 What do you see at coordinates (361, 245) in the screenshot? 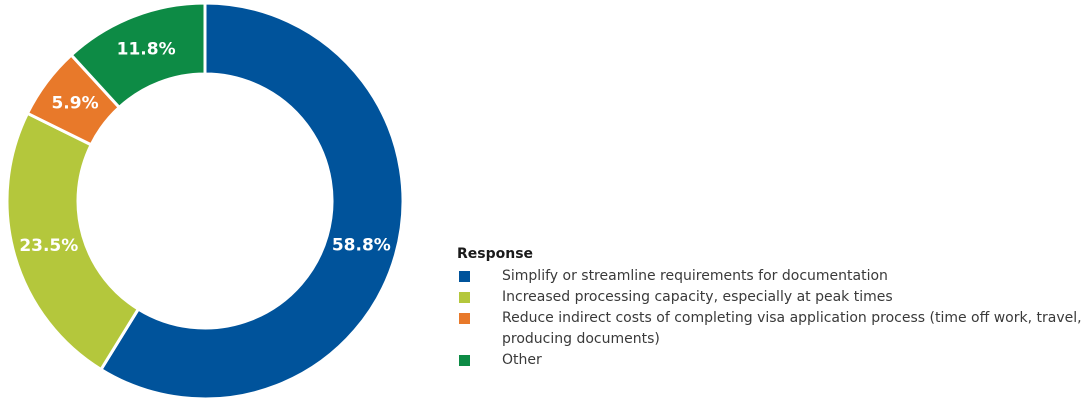
I see `slice-value-label: 58.8%` at bounding box center [361, 245].